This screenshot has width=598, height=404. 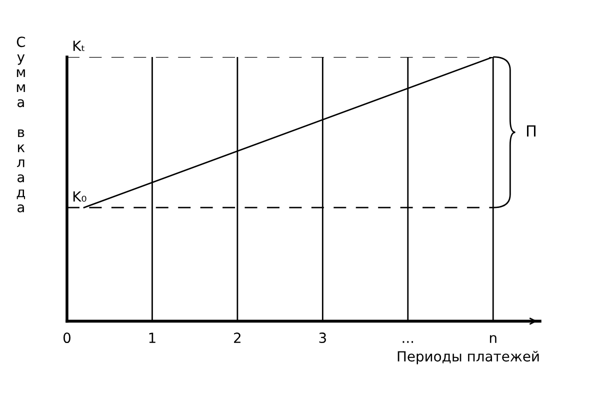 I want to click on x-tick-label: 1, so click(x=152, y=337).